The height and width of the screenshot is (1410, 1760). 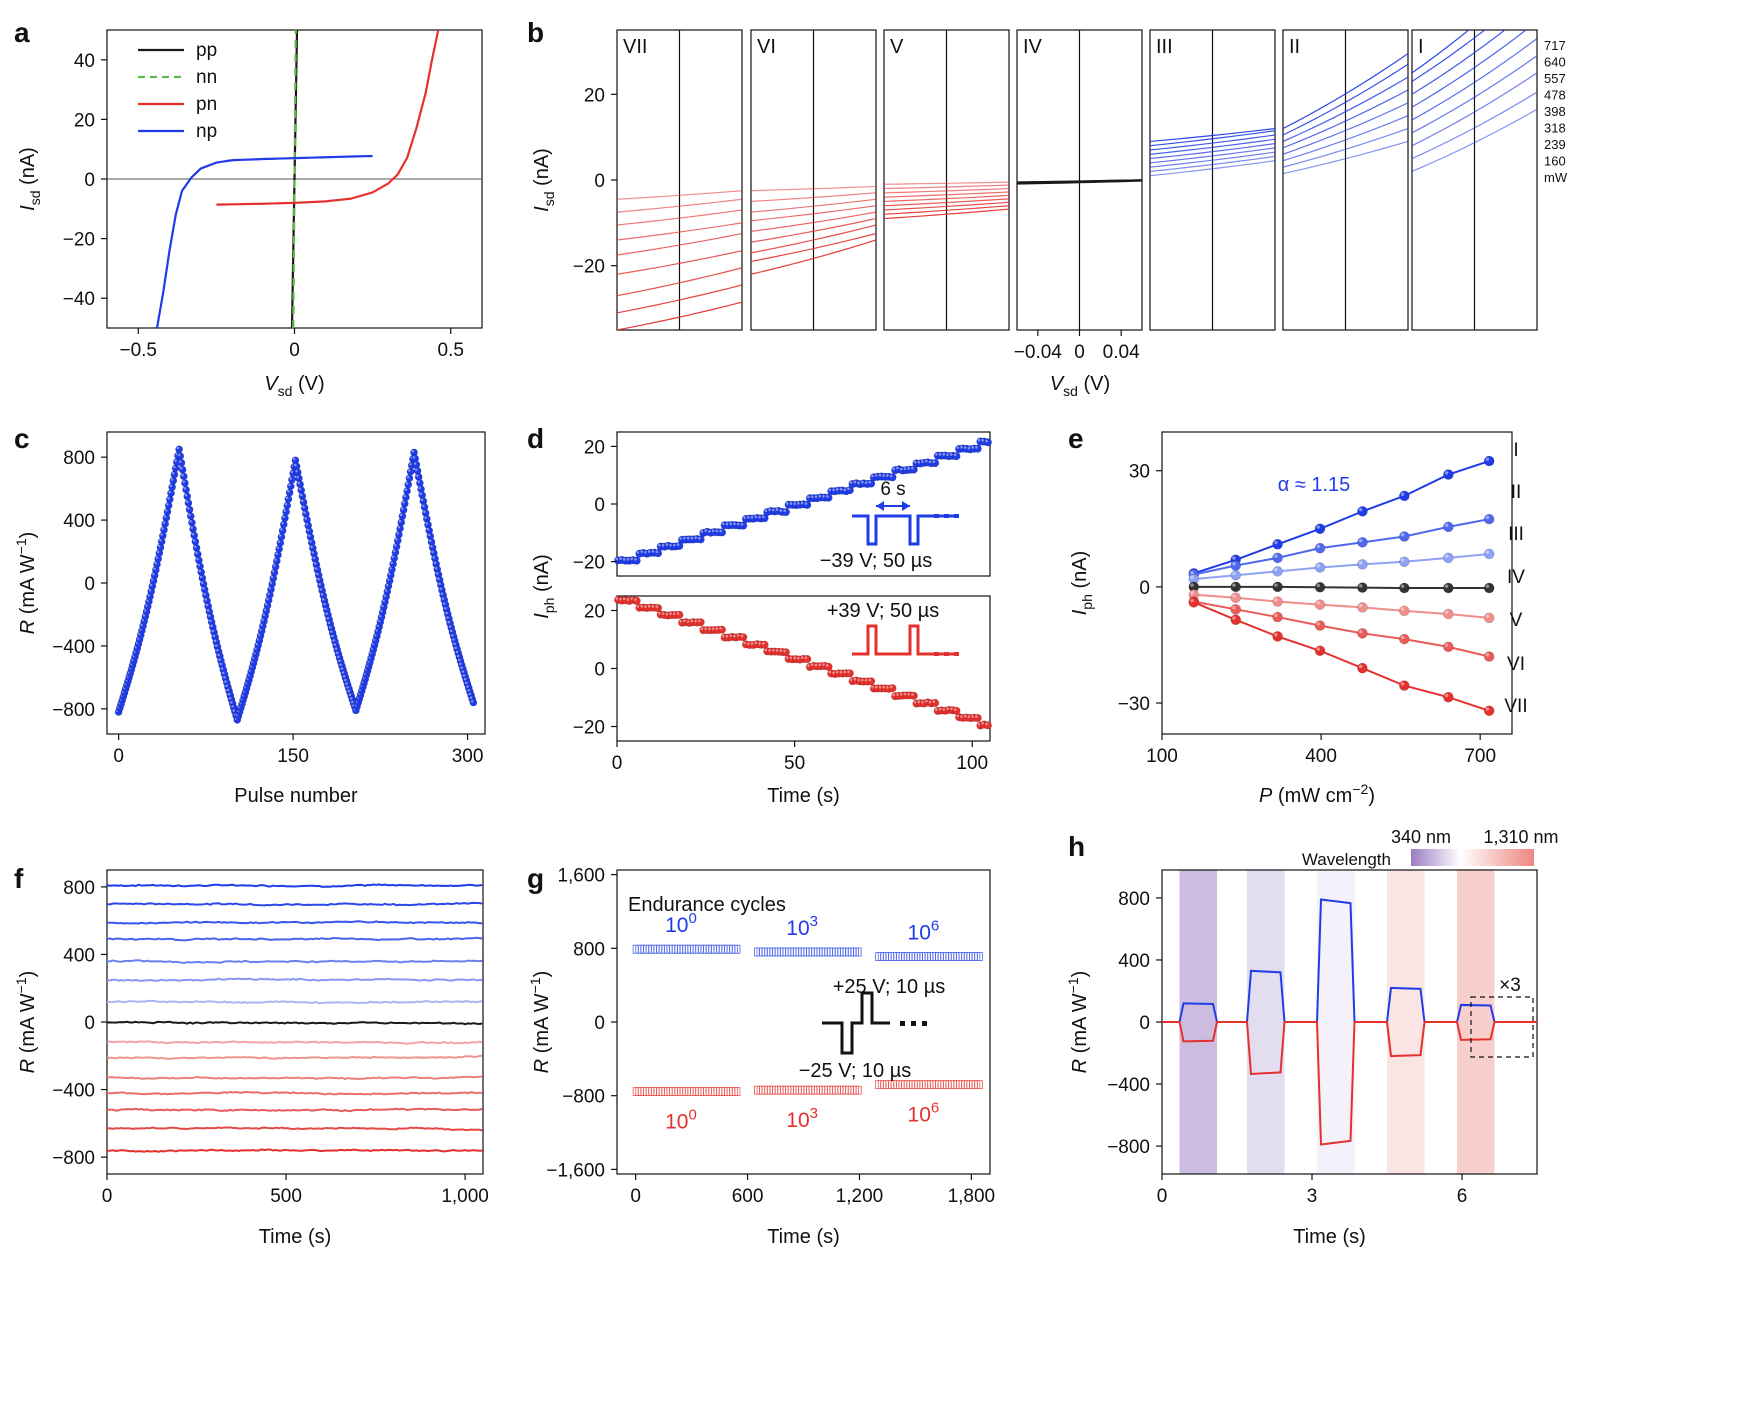 I want to click on x-tick-label: 1,000, so click(x=465, y=1196).